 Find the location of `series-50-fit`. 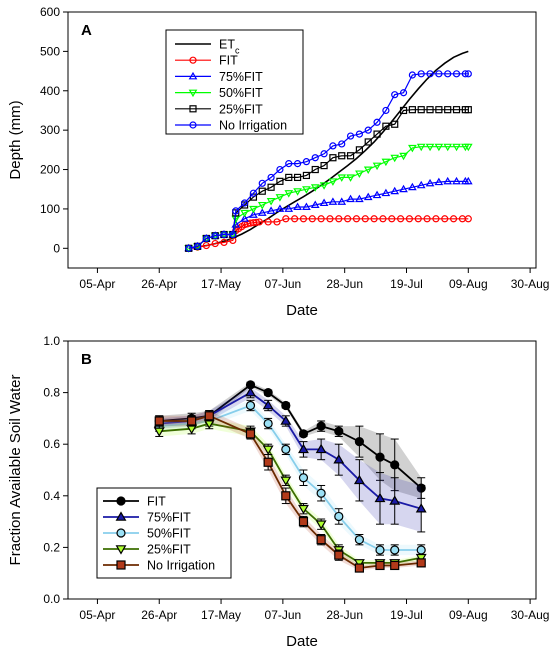

series-50-fit is located at coordinates (328, 198).